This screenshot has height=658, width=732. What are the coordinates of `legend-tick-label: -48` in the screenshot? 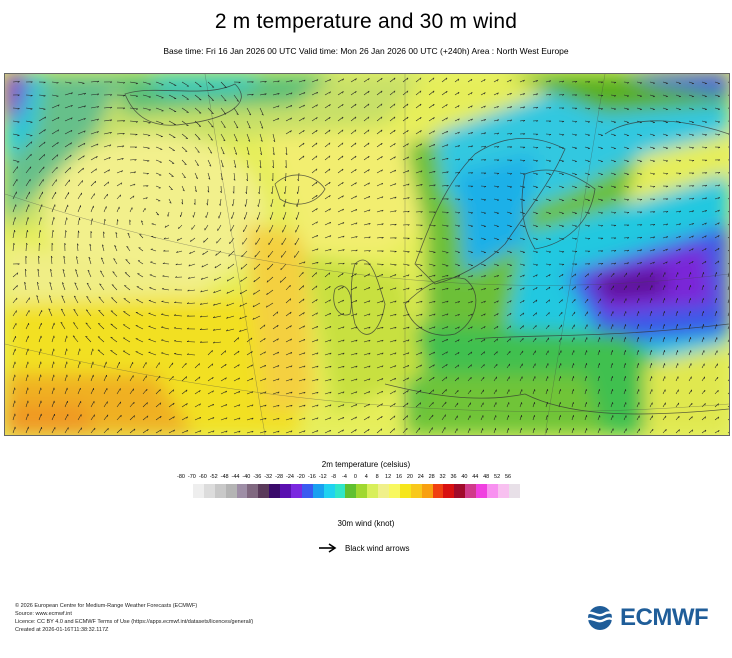 It's located at (224, 477).